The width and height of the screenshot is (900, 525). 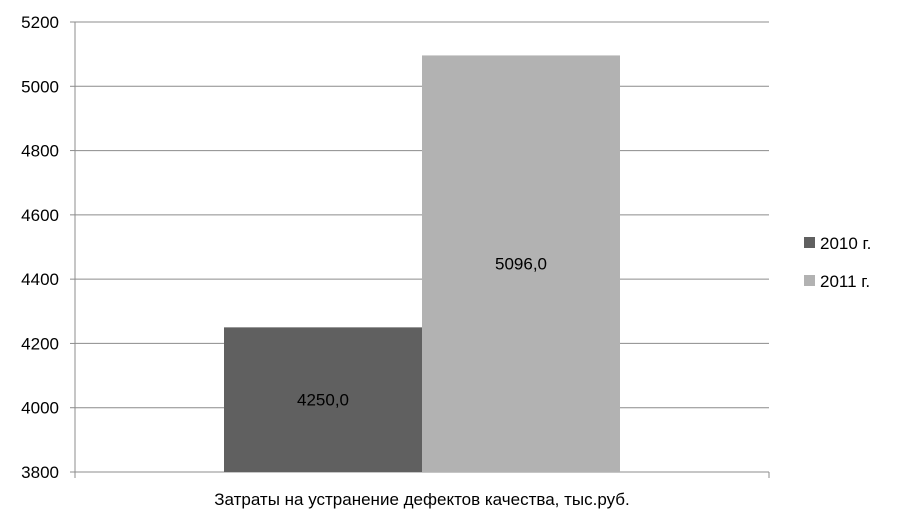 I want to click on legend-label: 2010 г., so click(x=845, y=243).